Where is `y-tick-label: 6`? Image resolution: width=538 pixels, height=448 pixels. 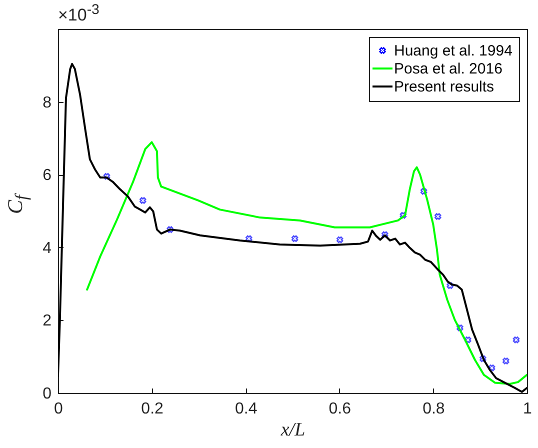
y-tick-label: 6 is located at coordinates (47, 175).